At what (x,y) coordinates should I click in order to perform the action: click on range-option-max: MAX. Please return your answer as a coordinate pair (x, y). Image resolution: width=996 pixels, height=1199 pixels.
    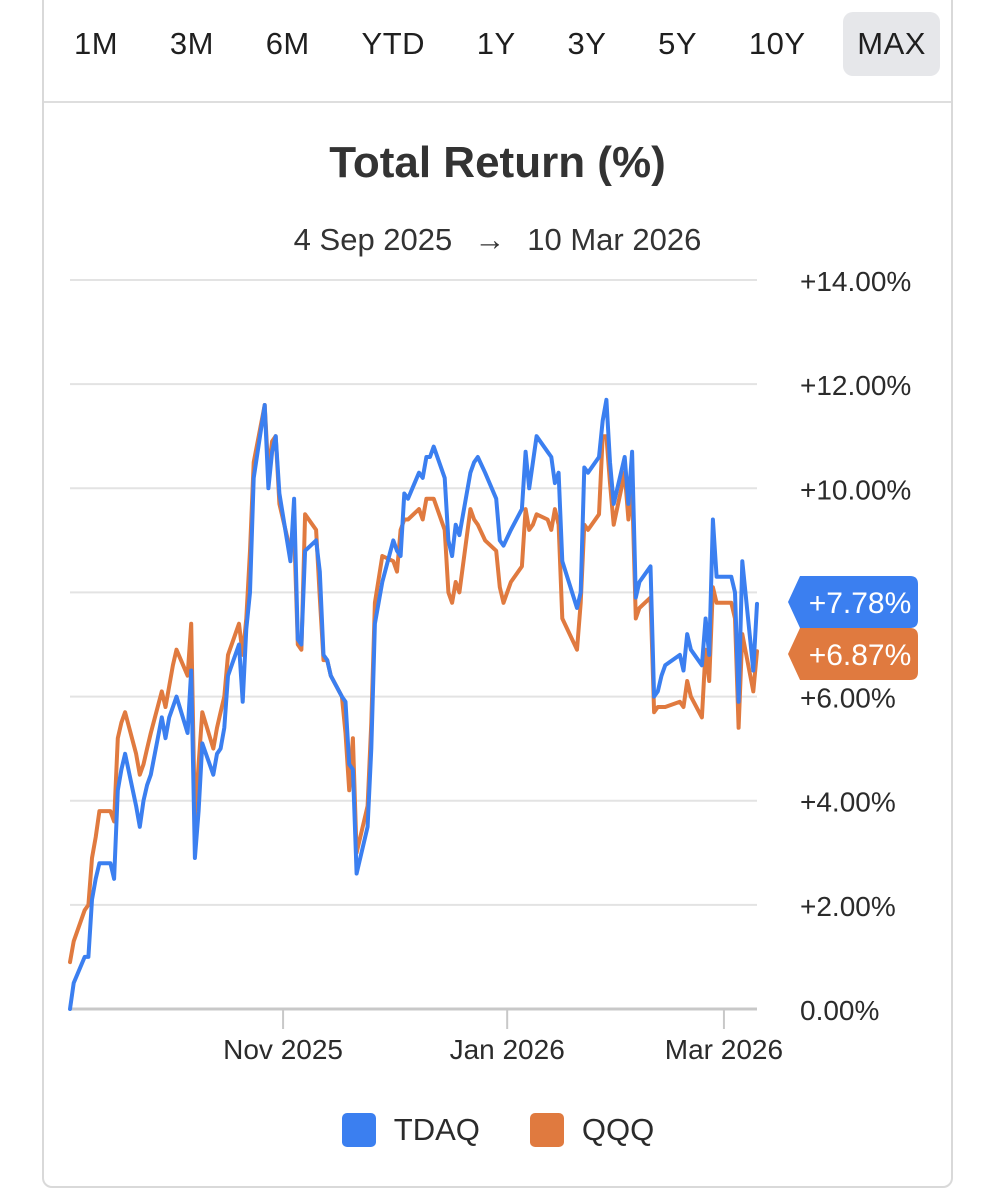
    Looking at the image, I should click on (891, 44).